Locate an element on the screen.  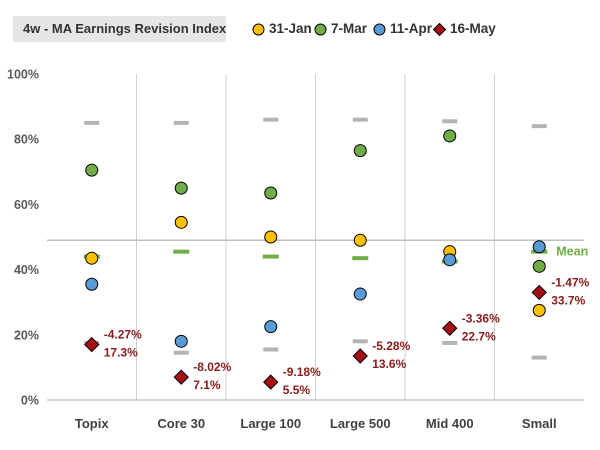
legend-marker-31-jan is located at coordinates (258, 29).